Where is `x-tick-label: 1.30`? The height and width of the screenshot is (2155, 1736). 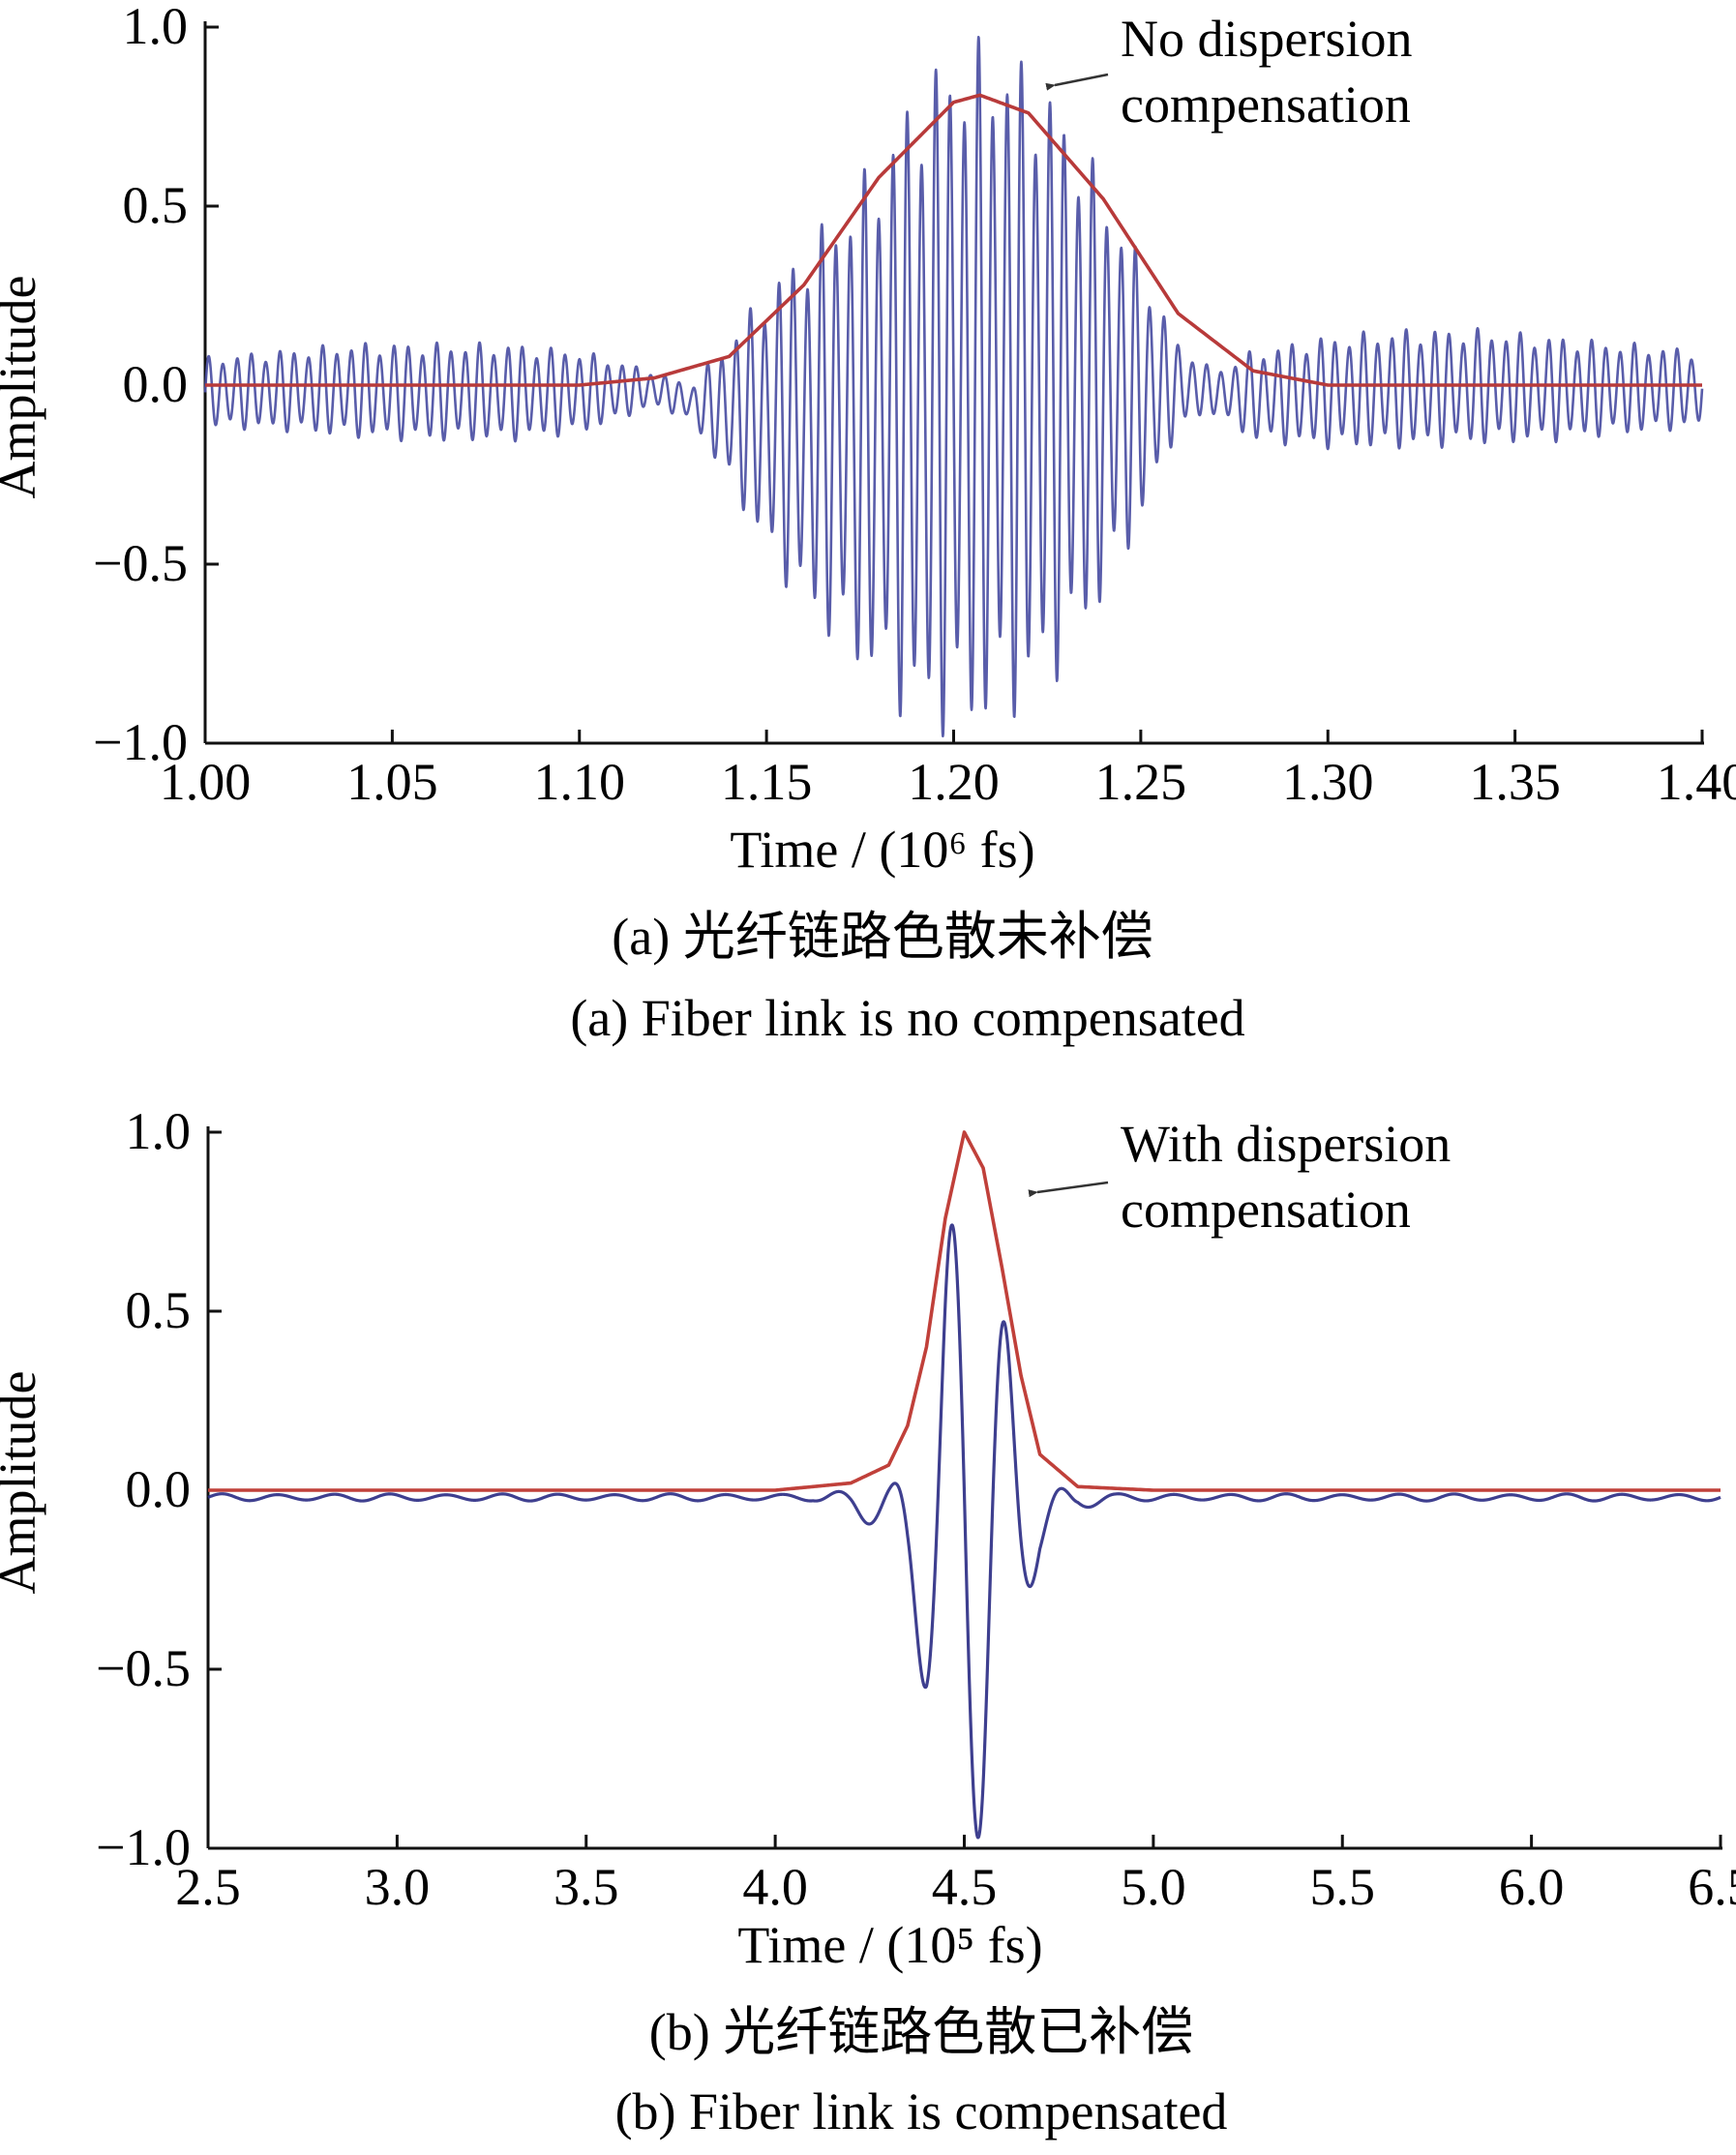 x-tick-label: 1.30 is located at coordinates (1328, 782).